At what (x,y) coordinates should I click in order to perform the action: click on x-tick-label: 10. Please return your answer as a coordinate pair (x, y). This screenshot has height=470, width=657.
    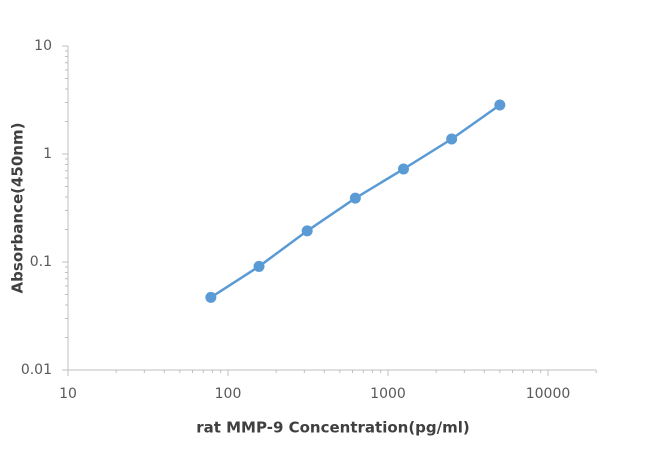
    Looking at the image, I should click on (68, 394).